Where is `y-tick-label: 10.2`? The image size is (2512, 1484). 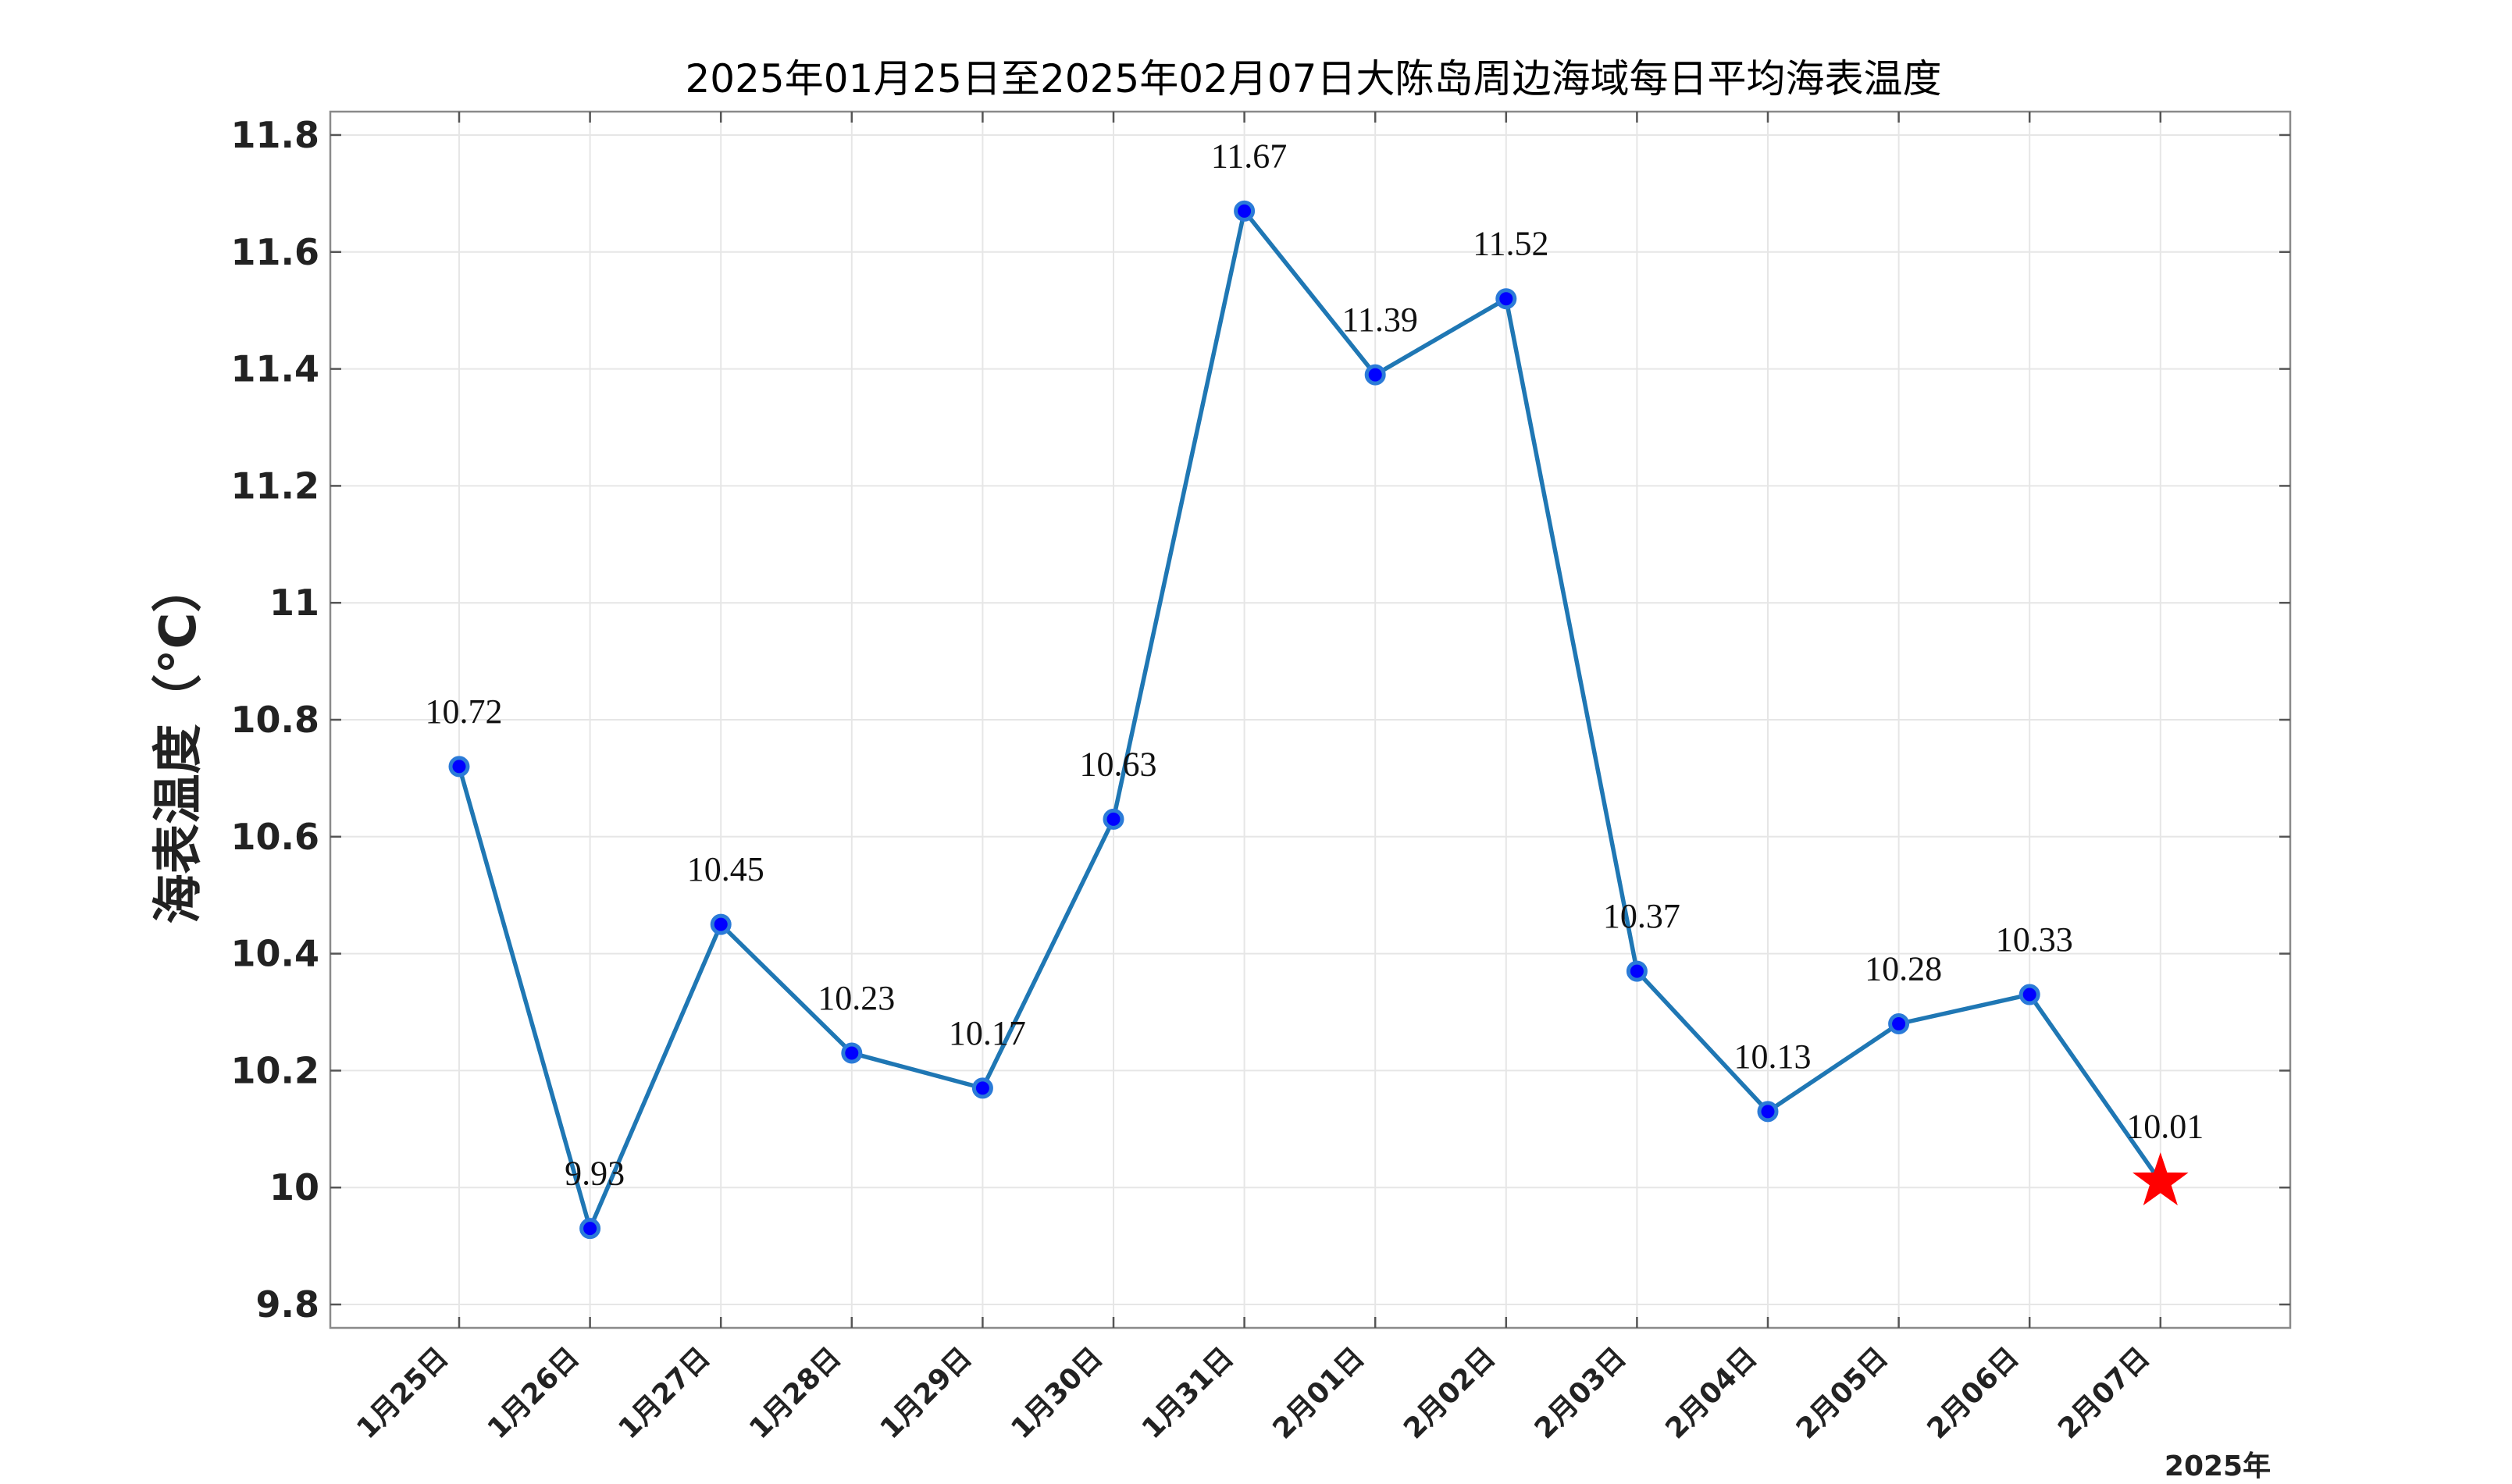
y-tick-label: 10.2 is located at coordinates (275, 1070).